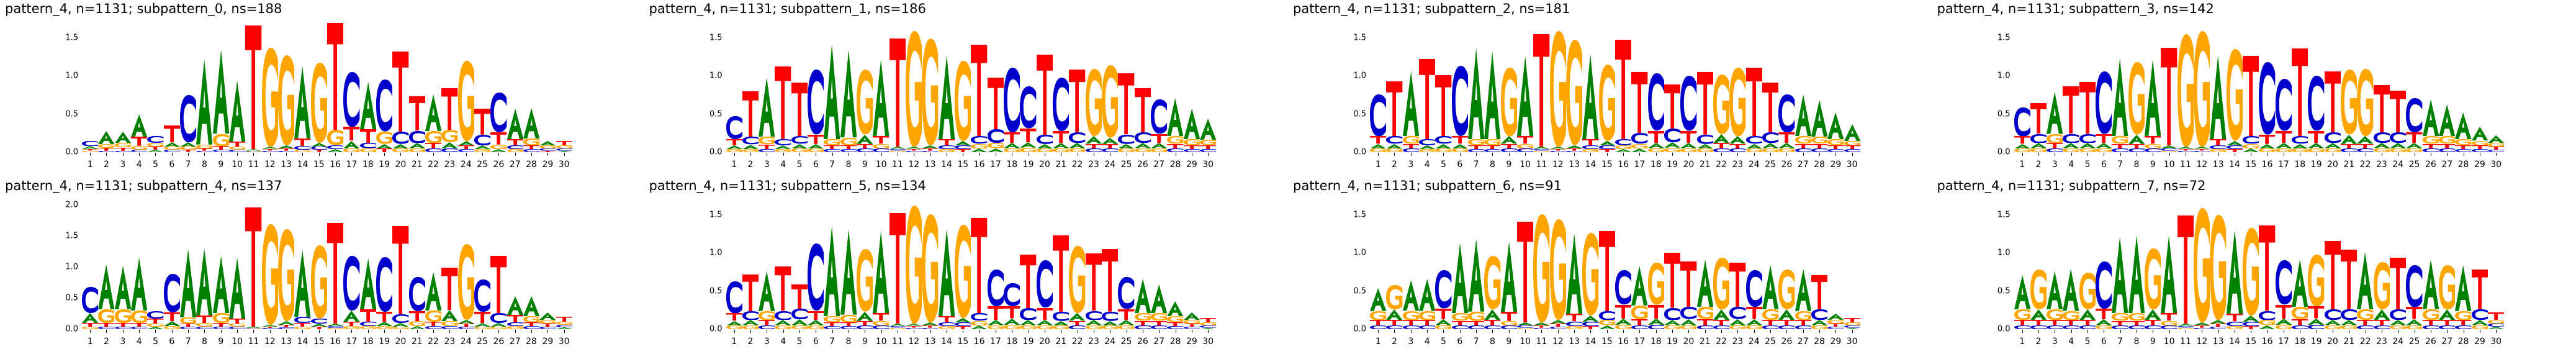  What do you see at coordinates (368, 163) in the screenshot?
I see `x-tick: 18` at bounding box center [368, 163].